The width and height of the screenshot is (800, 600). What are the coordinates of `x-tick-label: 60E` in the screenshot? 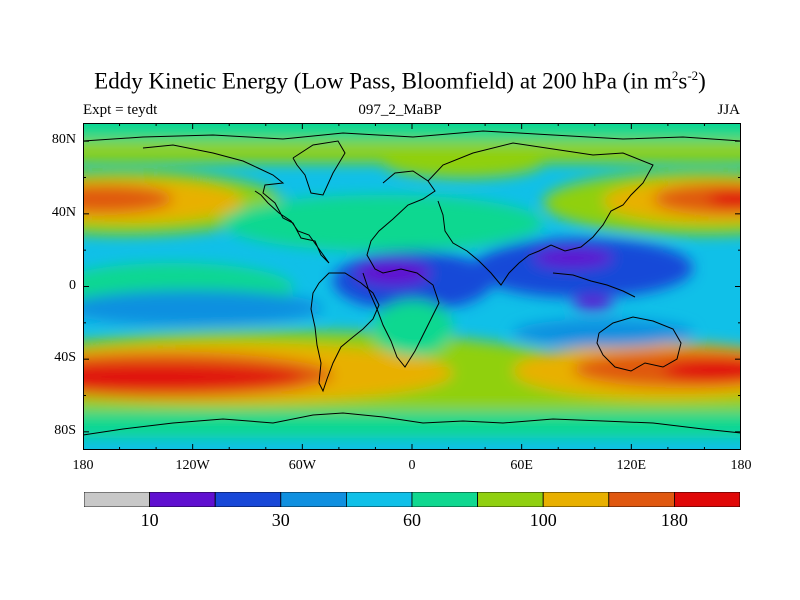 It's located at (521, 465).